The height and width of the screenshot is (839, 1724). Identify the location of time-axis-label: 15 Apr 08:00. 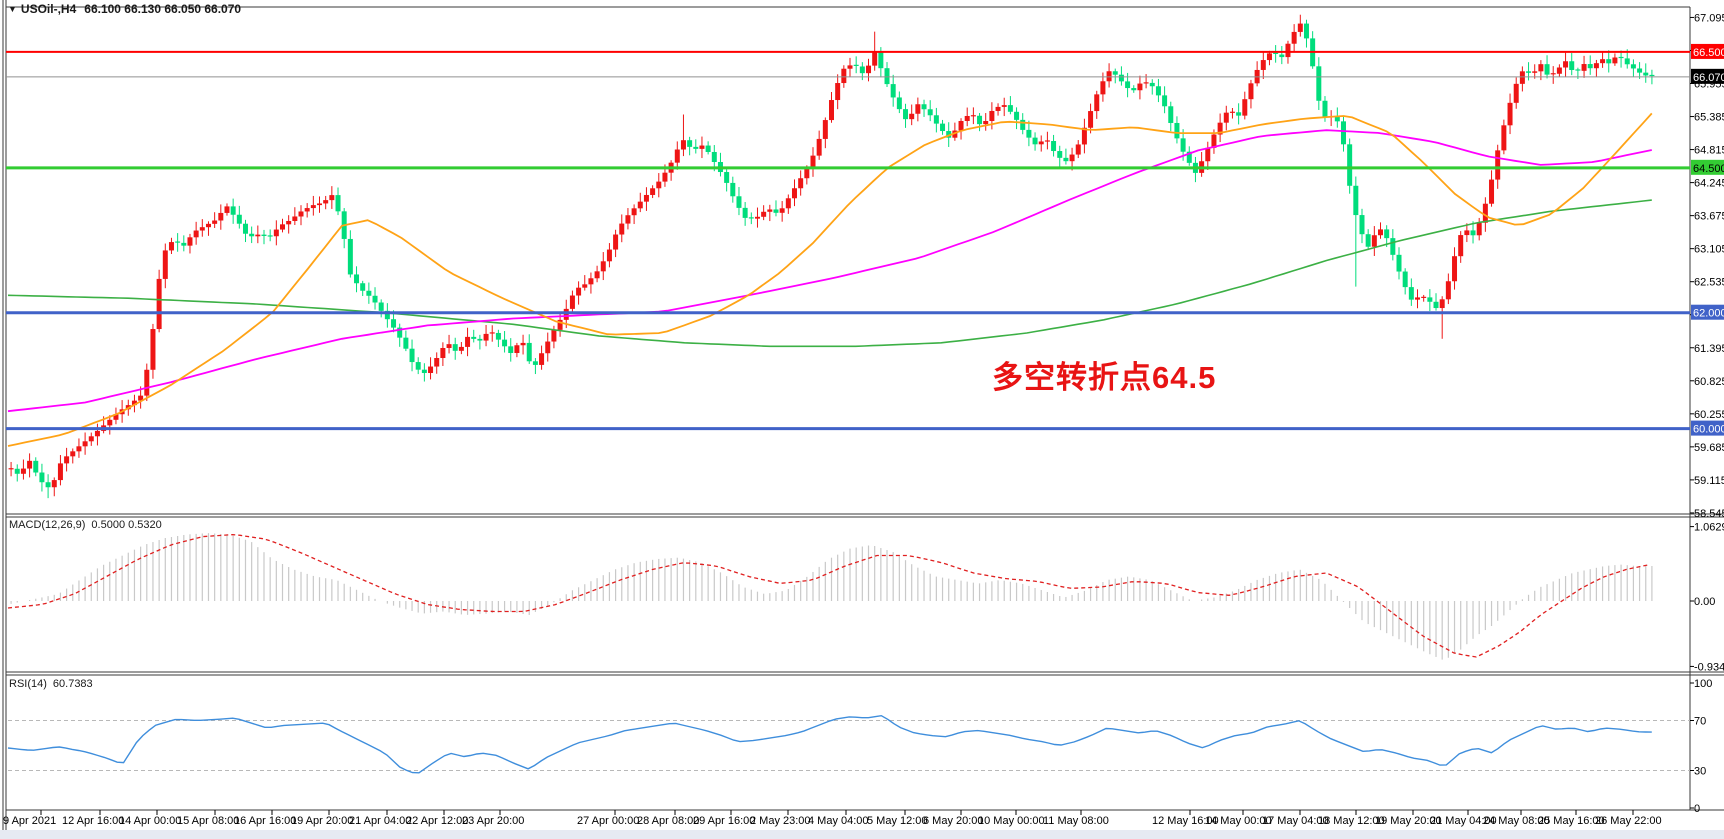
(208, 821).